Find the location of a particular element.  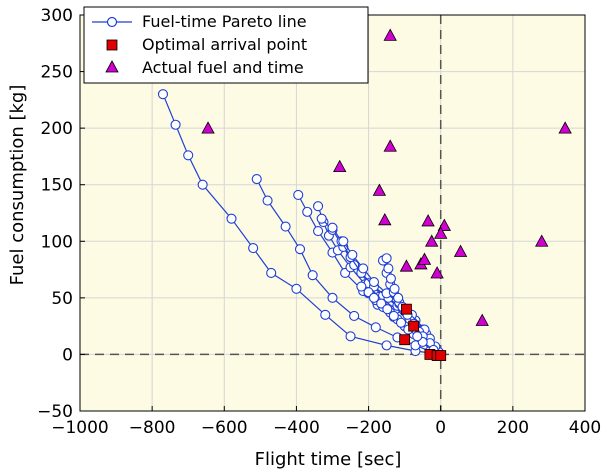

legend-actual-marker is located at coordinates (112, 66).